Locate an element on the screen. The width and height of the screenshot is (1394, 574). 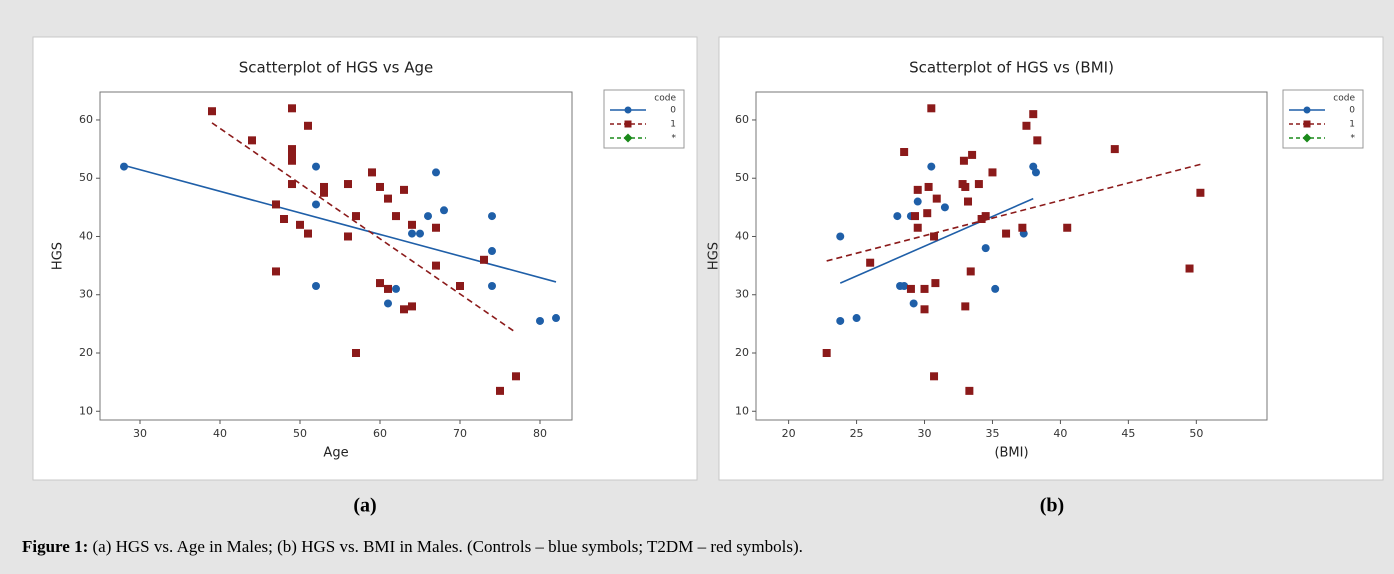
chart-title: Scatterplot of HGS vs Age is located at coordinates (336, 68).